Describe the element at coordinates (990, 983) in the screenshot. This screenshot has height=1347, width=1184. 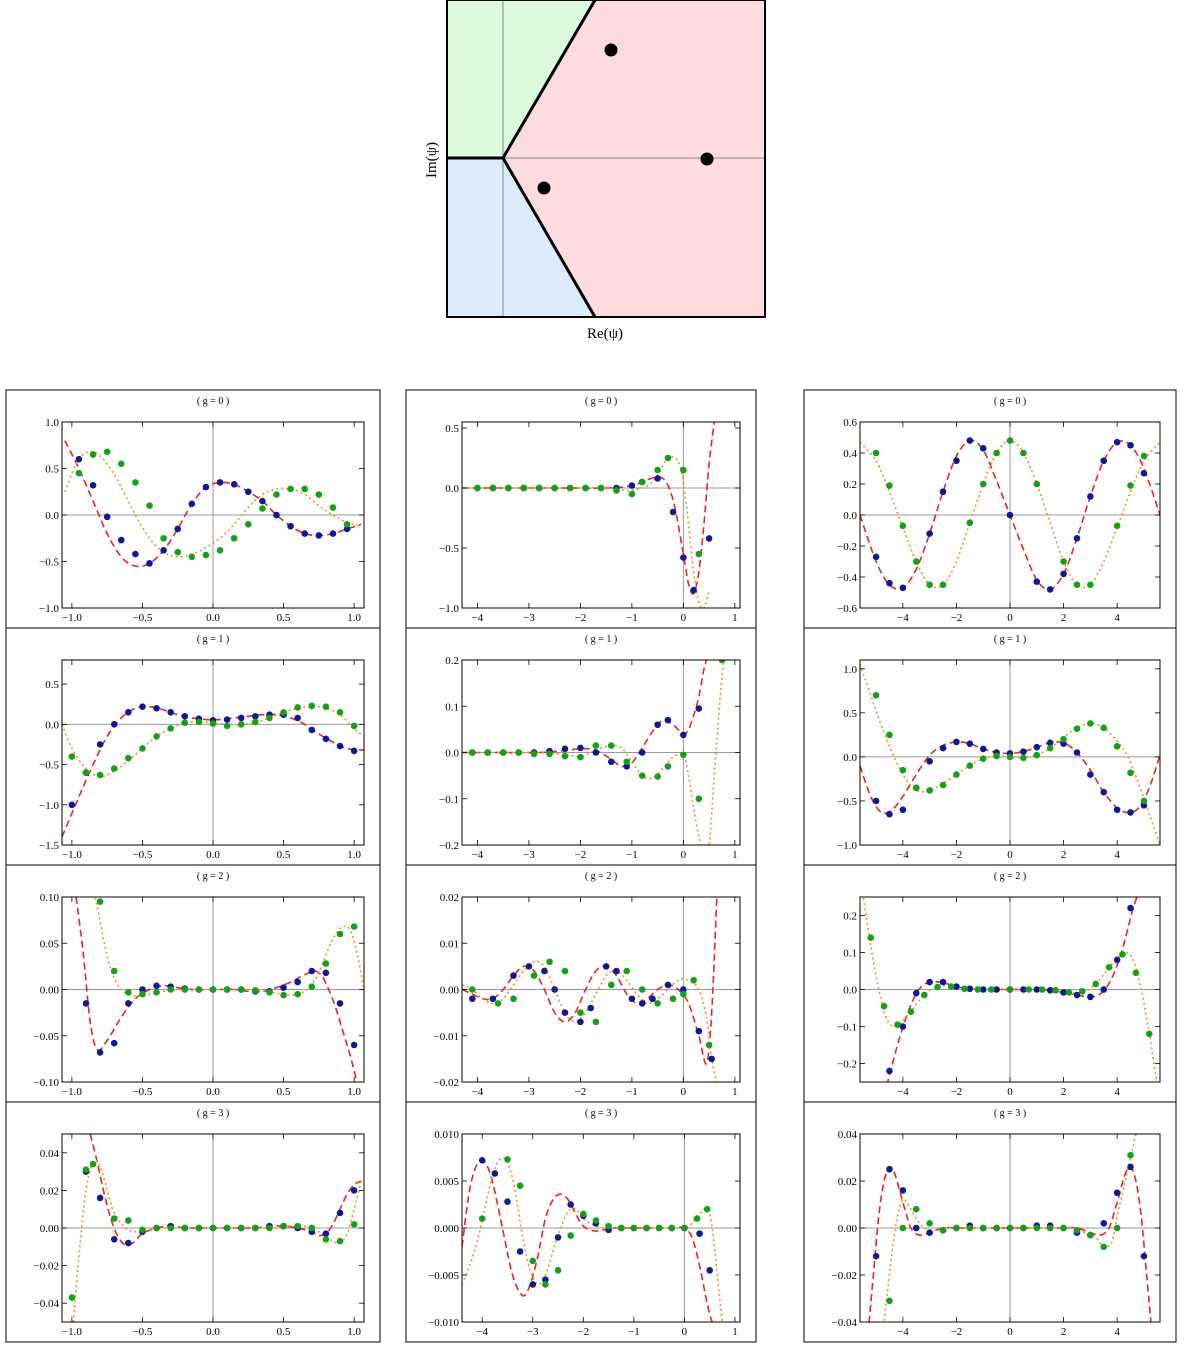
I see `chart-panel: ( g = 2 ) −4 −2 0 2 4 −0.2 −0.1 0.0 0.1 0.2` at that location.